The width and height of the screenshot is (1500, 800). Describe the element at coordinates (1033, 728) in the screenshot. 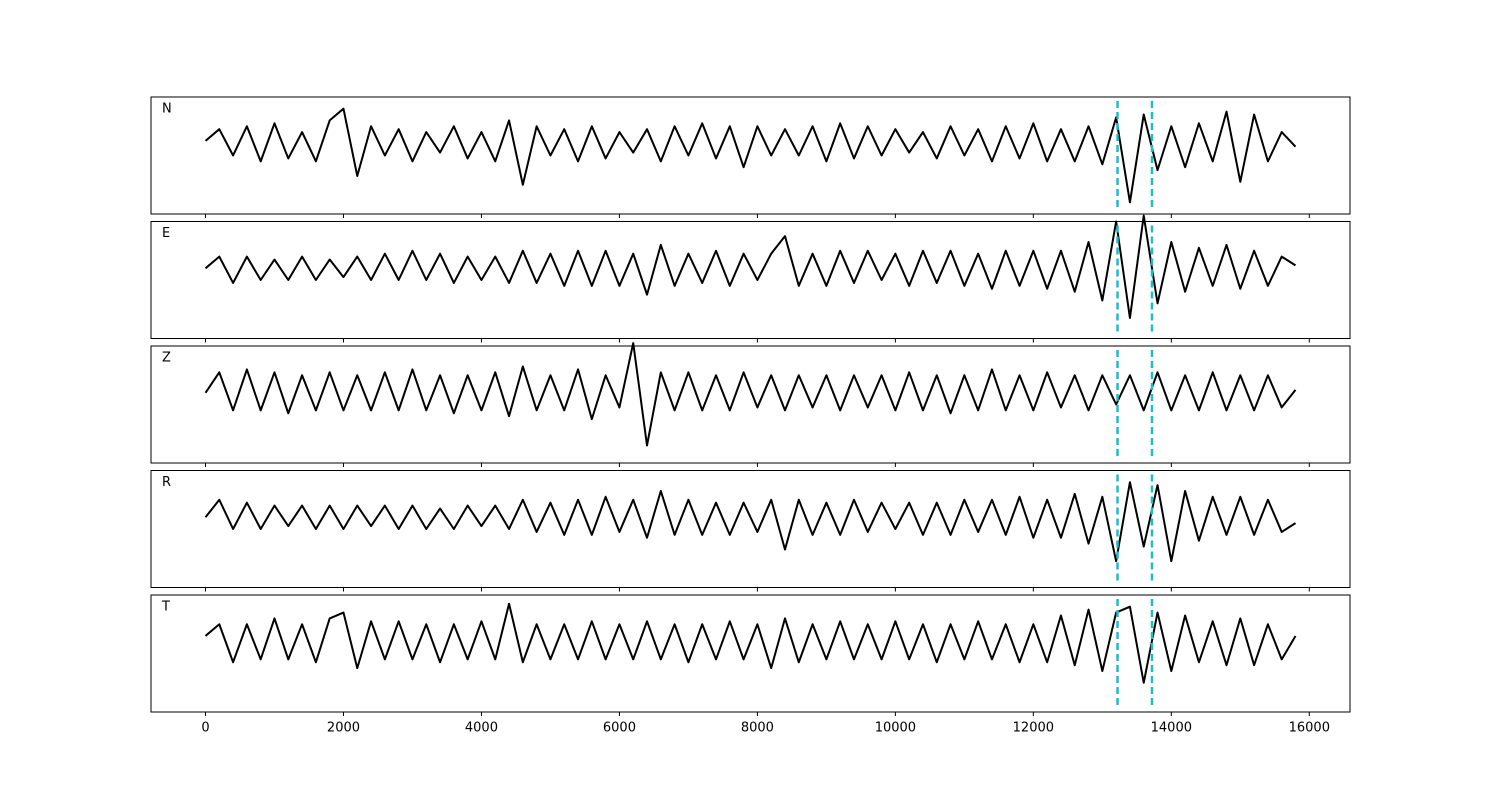

I see `x-tick-label: 12000` at that location.